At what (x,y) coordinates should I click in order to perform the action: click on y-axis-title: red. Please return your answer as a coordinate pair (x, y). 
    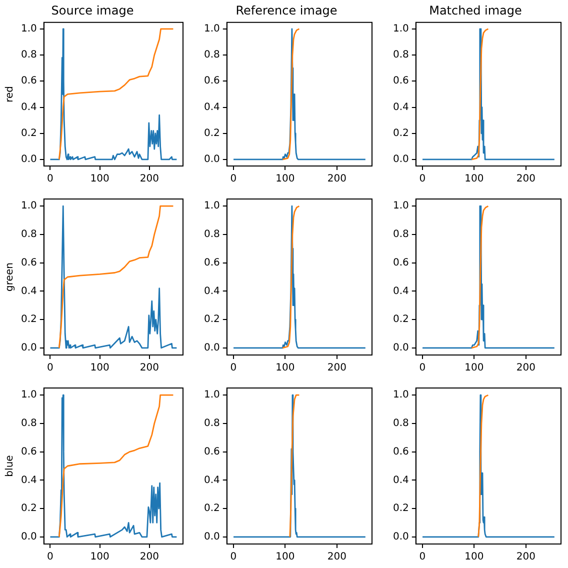
    Looking at the image, I should click on (10, 94).